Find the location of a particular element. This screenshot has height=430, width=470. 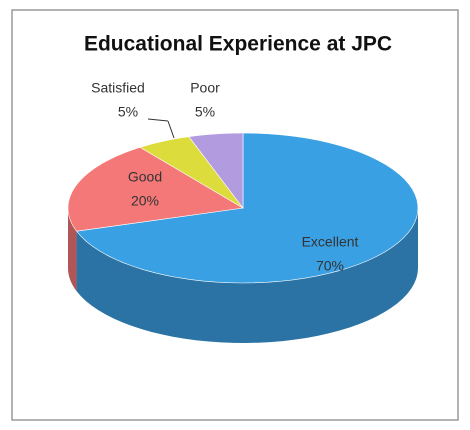

slice-label: Excellent is located at coordinates (330, 242).